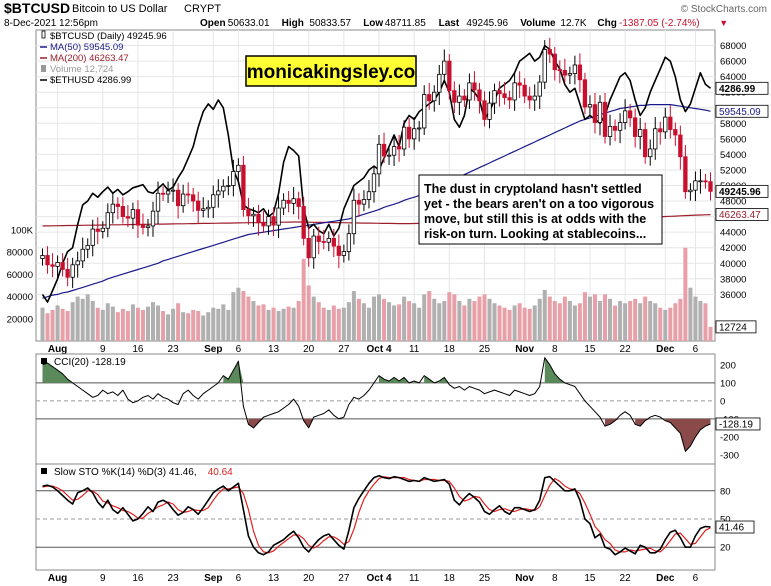 This screenshot has width=771, height=586. What do you see at coordinates (538, 23) in the screenshot?
I see `ohlc-key-volume: Volume` at bounding box center [538, 23].